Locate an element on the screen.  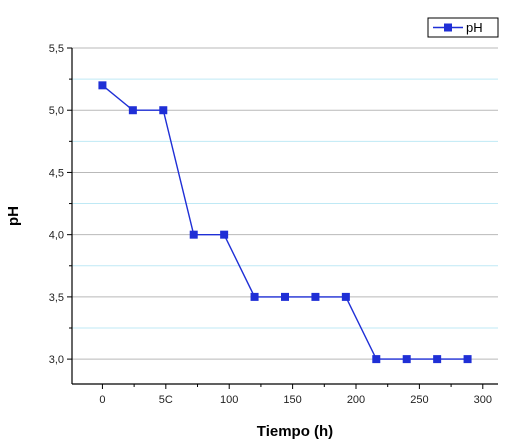
legend: pH is located at coordinates (463, 27).